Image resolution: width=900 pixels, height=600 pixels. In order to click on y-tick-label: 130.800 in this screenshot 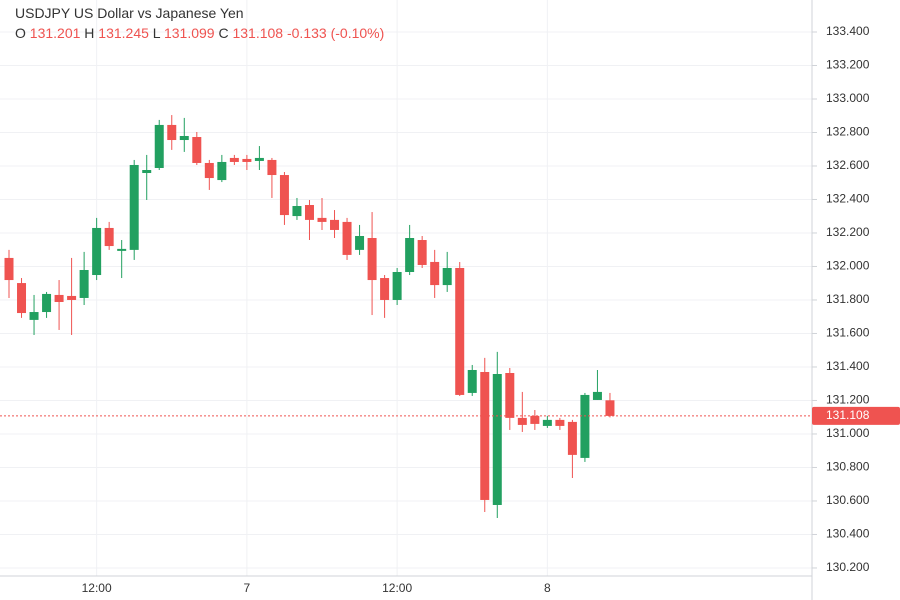, I will do `click(848, 467)`.